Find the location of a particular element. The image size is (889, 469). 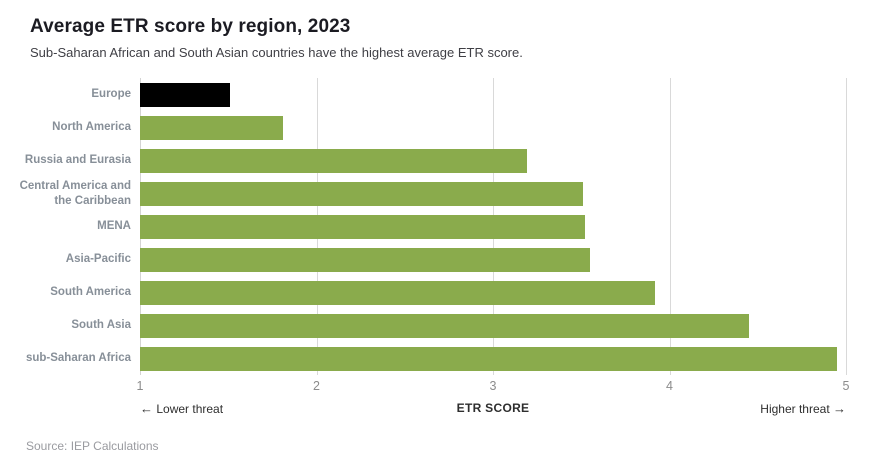

category-label: South America is located at coordinates (90, 292).